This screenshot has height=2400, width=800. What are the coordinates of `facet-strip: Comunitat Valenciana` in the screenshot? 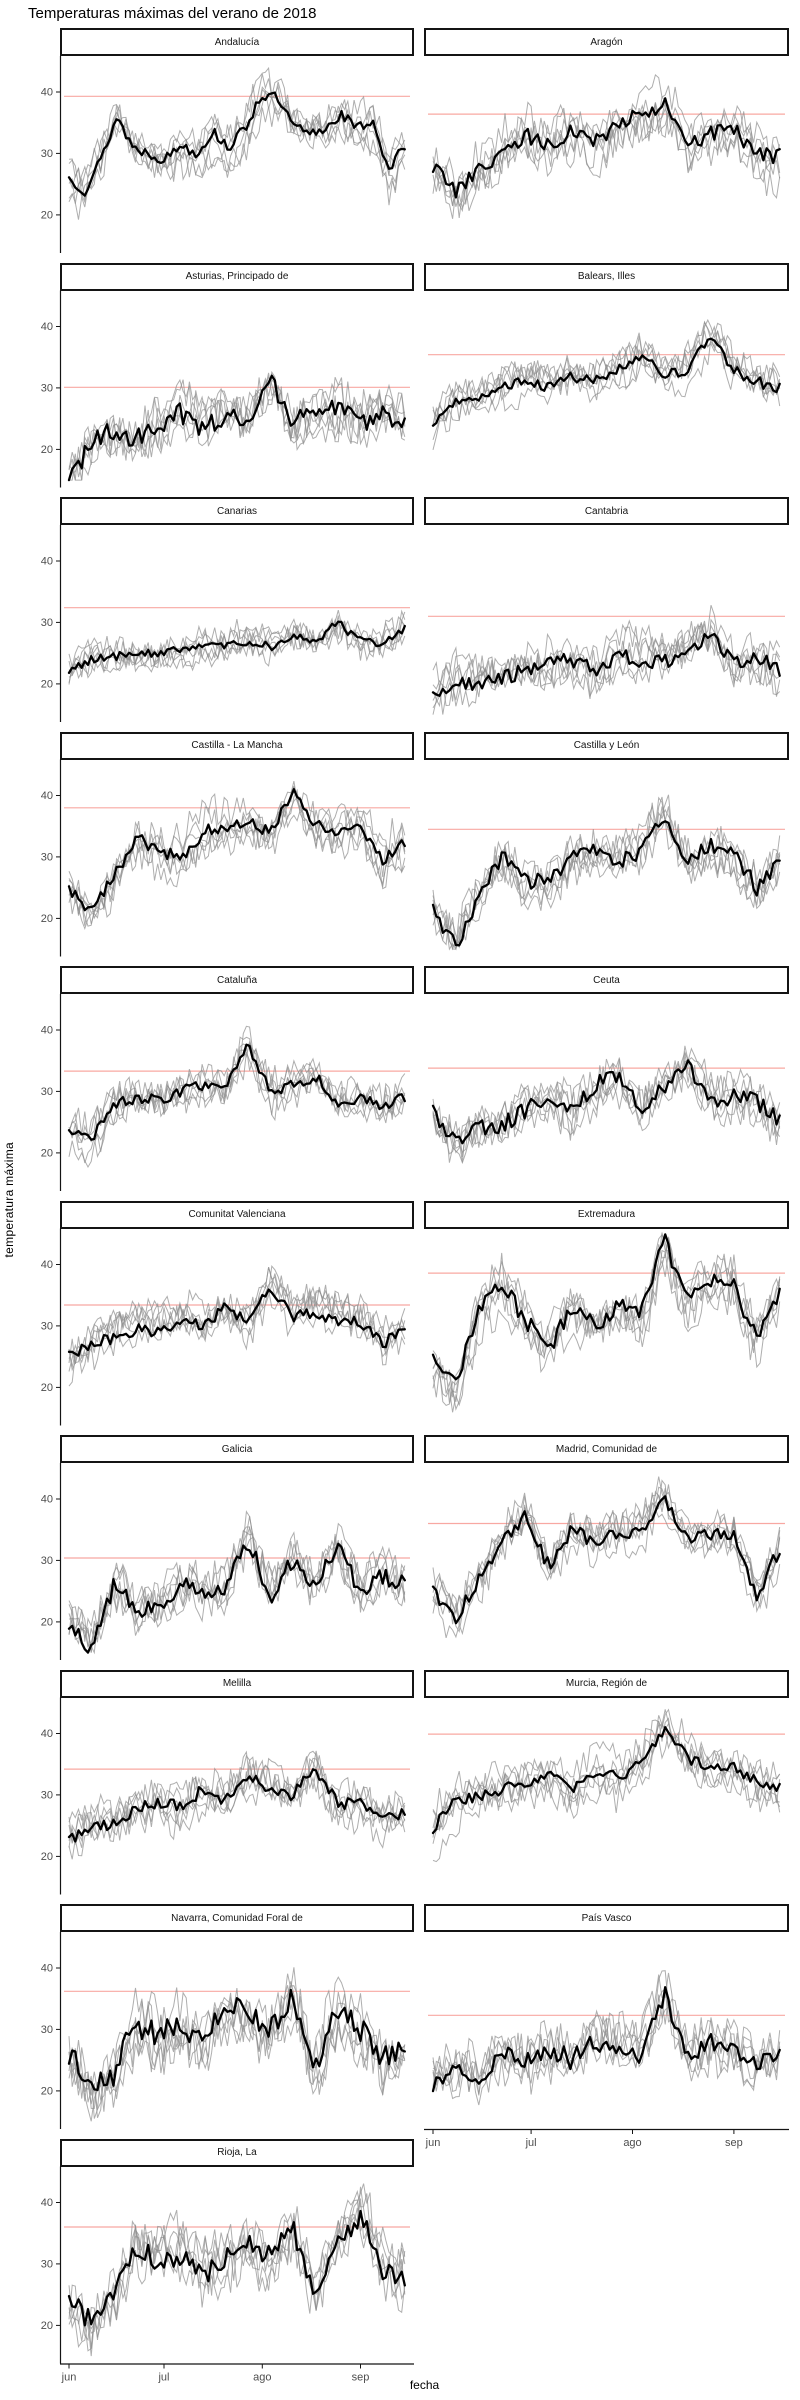 It's located at (237, 1214).